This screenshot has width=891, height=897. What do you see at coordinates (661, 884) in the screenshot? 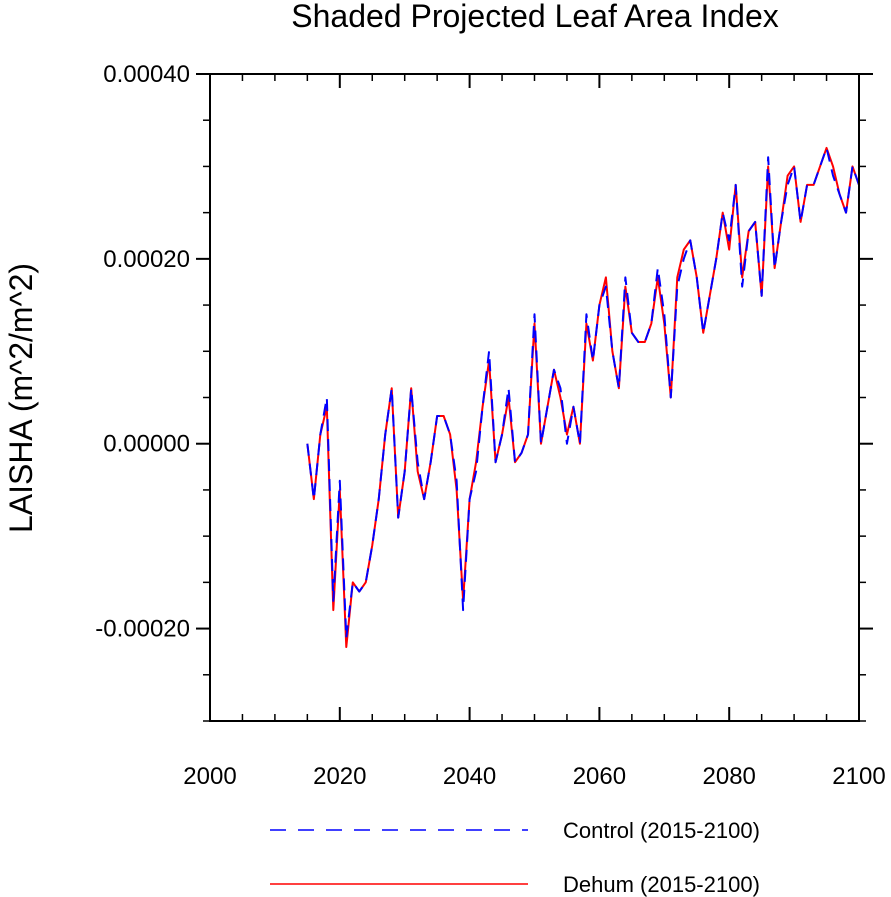
I see `legend-label-dehum: Dehum (2015-2100)` at bounding box center [661, 884].